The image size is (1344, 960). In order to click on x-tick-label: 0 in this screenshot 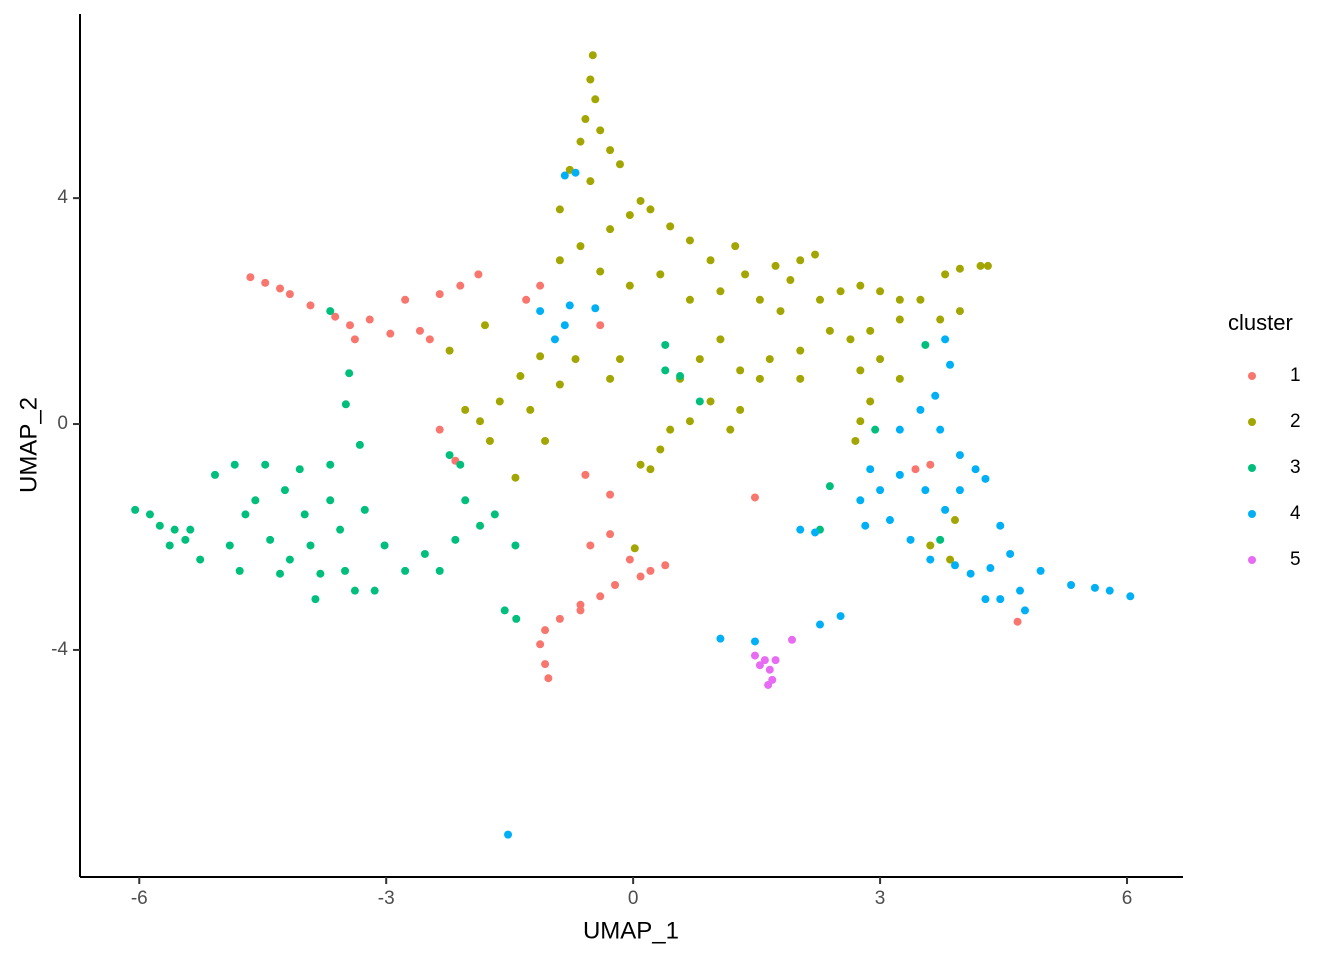, I will do `click(633, 898)`.